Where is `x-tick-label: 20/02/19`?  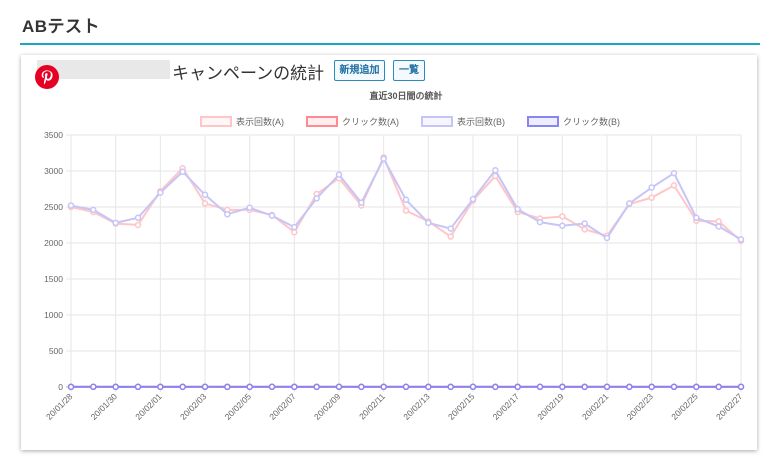 x-tick-label: 20/02/19 is located at coordinates (550, 406).